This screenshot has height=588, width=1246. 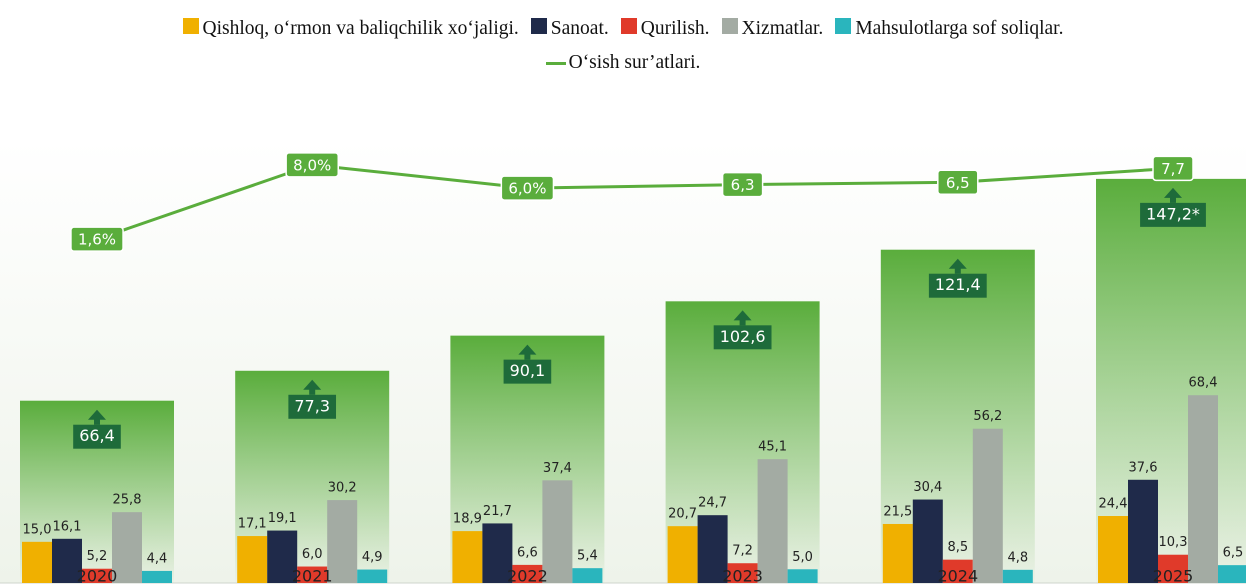 I want to click on legend-item: Xizmatlar., so click(x=772, y=29).